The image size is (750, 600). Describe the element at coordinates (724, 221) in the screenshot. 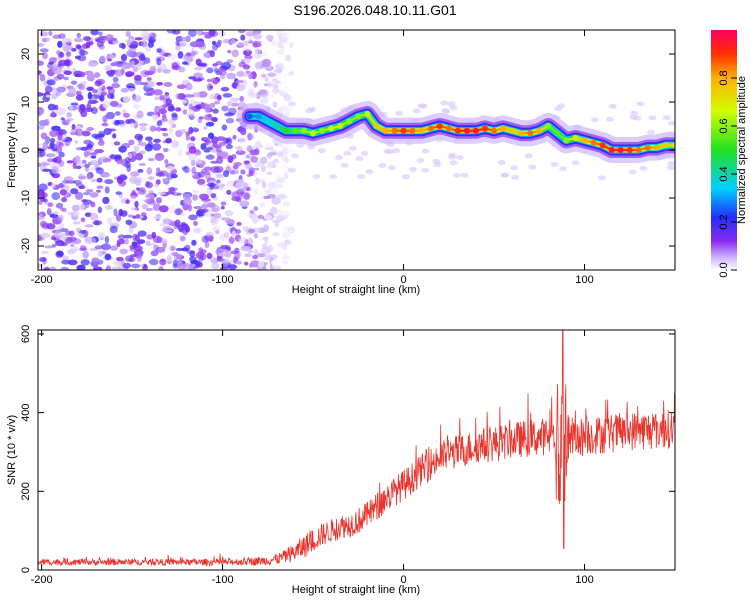

I see `colorbar-tick-label: 0.2` at that location.